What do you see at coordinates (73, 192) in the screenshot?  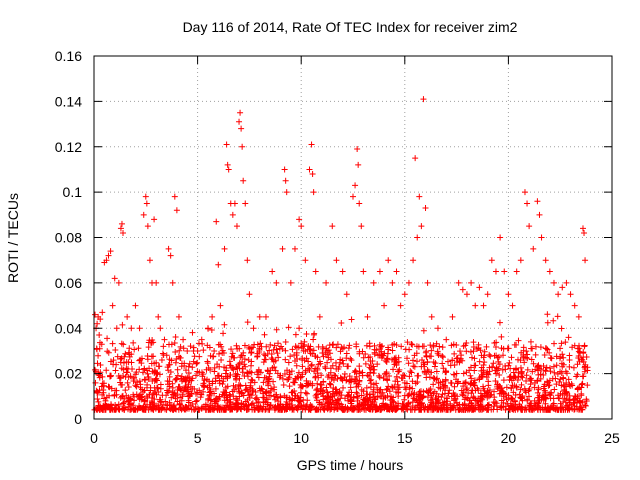 I see `y-tick-label: 0.1` at bounding box center [73, 192].